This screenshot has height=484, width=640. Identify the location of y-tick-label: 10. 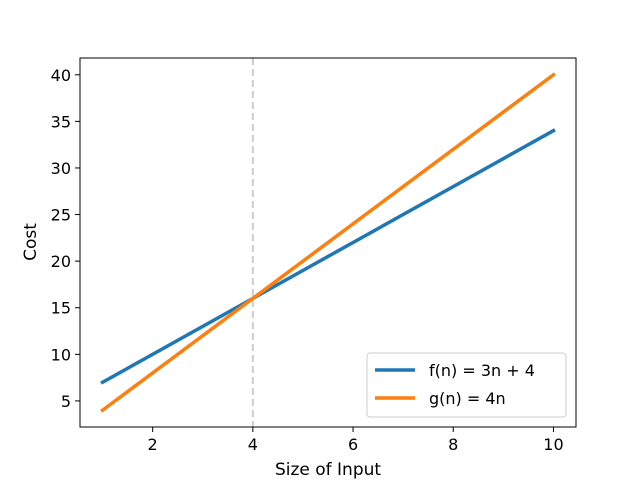
(61, 354).